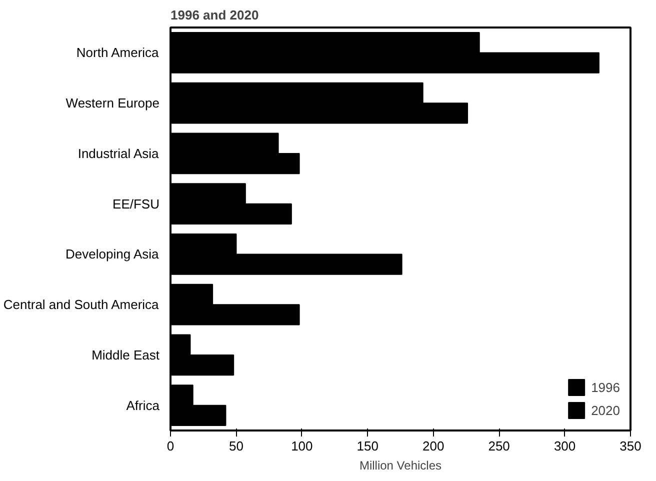 The image size is (656, 481). I want to click on x-tick-label: 100, so click(302, 446).